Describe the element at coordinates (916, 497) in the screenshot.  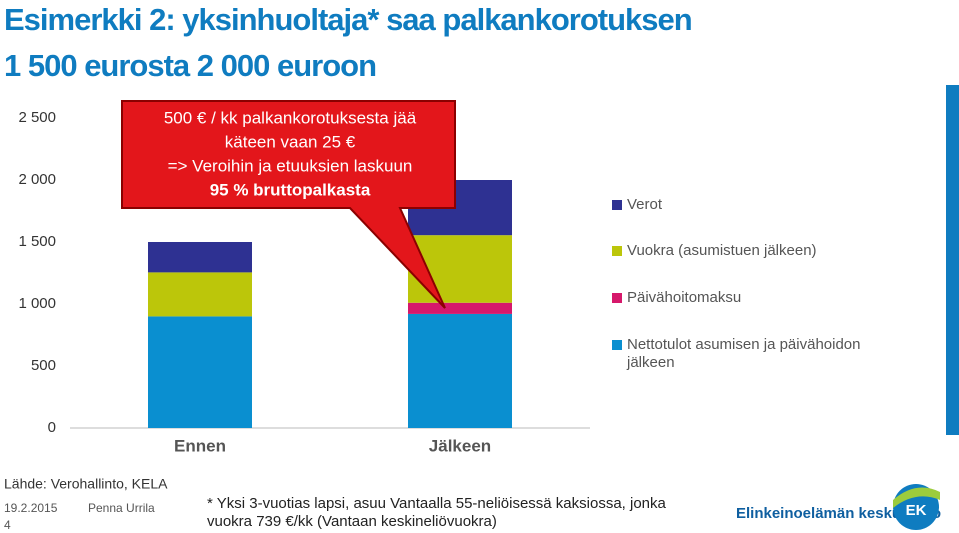
I see `logo-swoosh` at that location.